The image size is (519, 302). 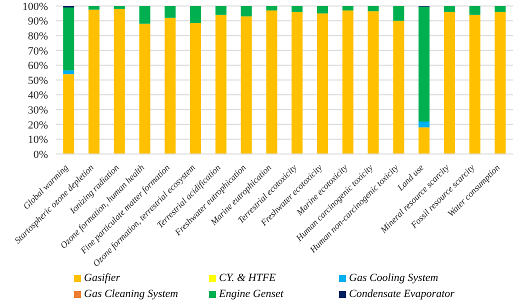 What do you see at coordinates (38, 80) in the screenshot?
I see `y-tick-label: 50%` at bounding box center [38, 80].